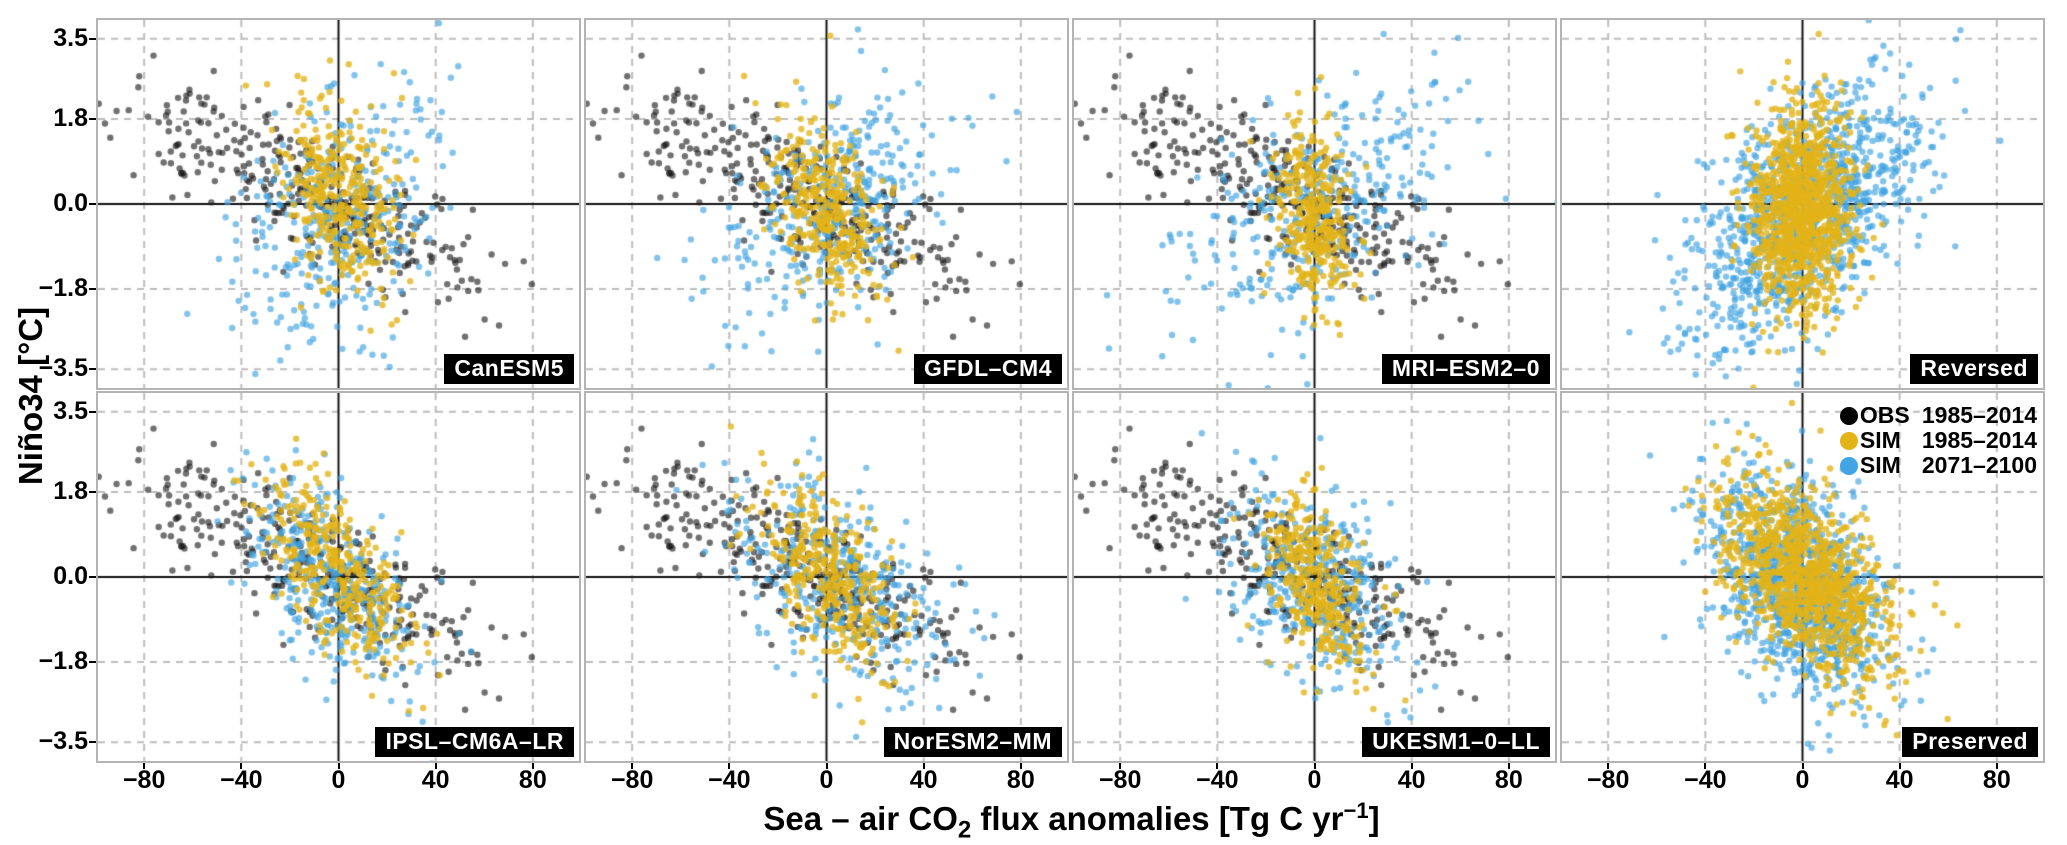  I want to click on yr-exponent: −1, so click(1356, 810).